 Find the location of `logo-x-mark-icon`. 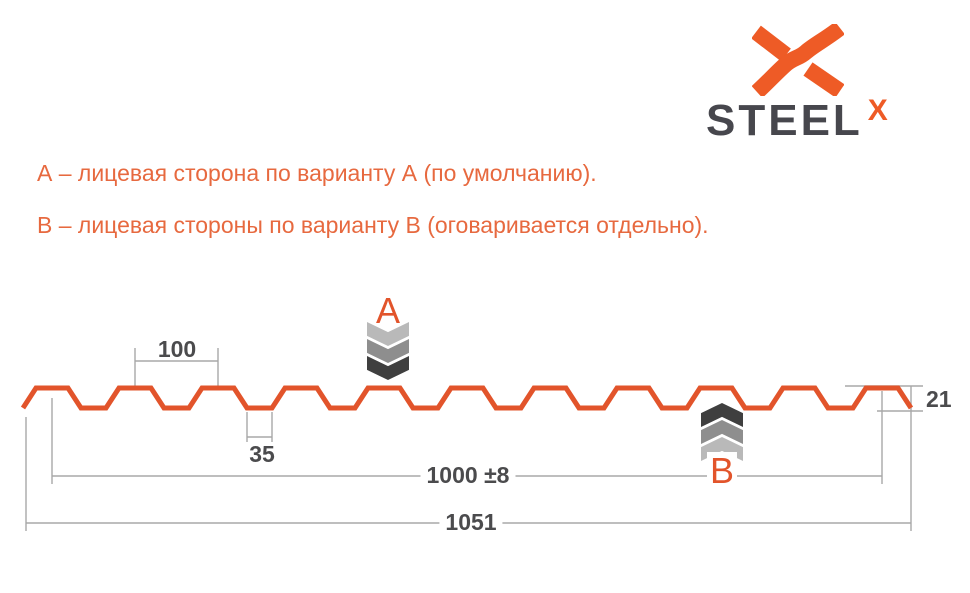

logo-x-mark-icon is located at coordinates (798, 60).